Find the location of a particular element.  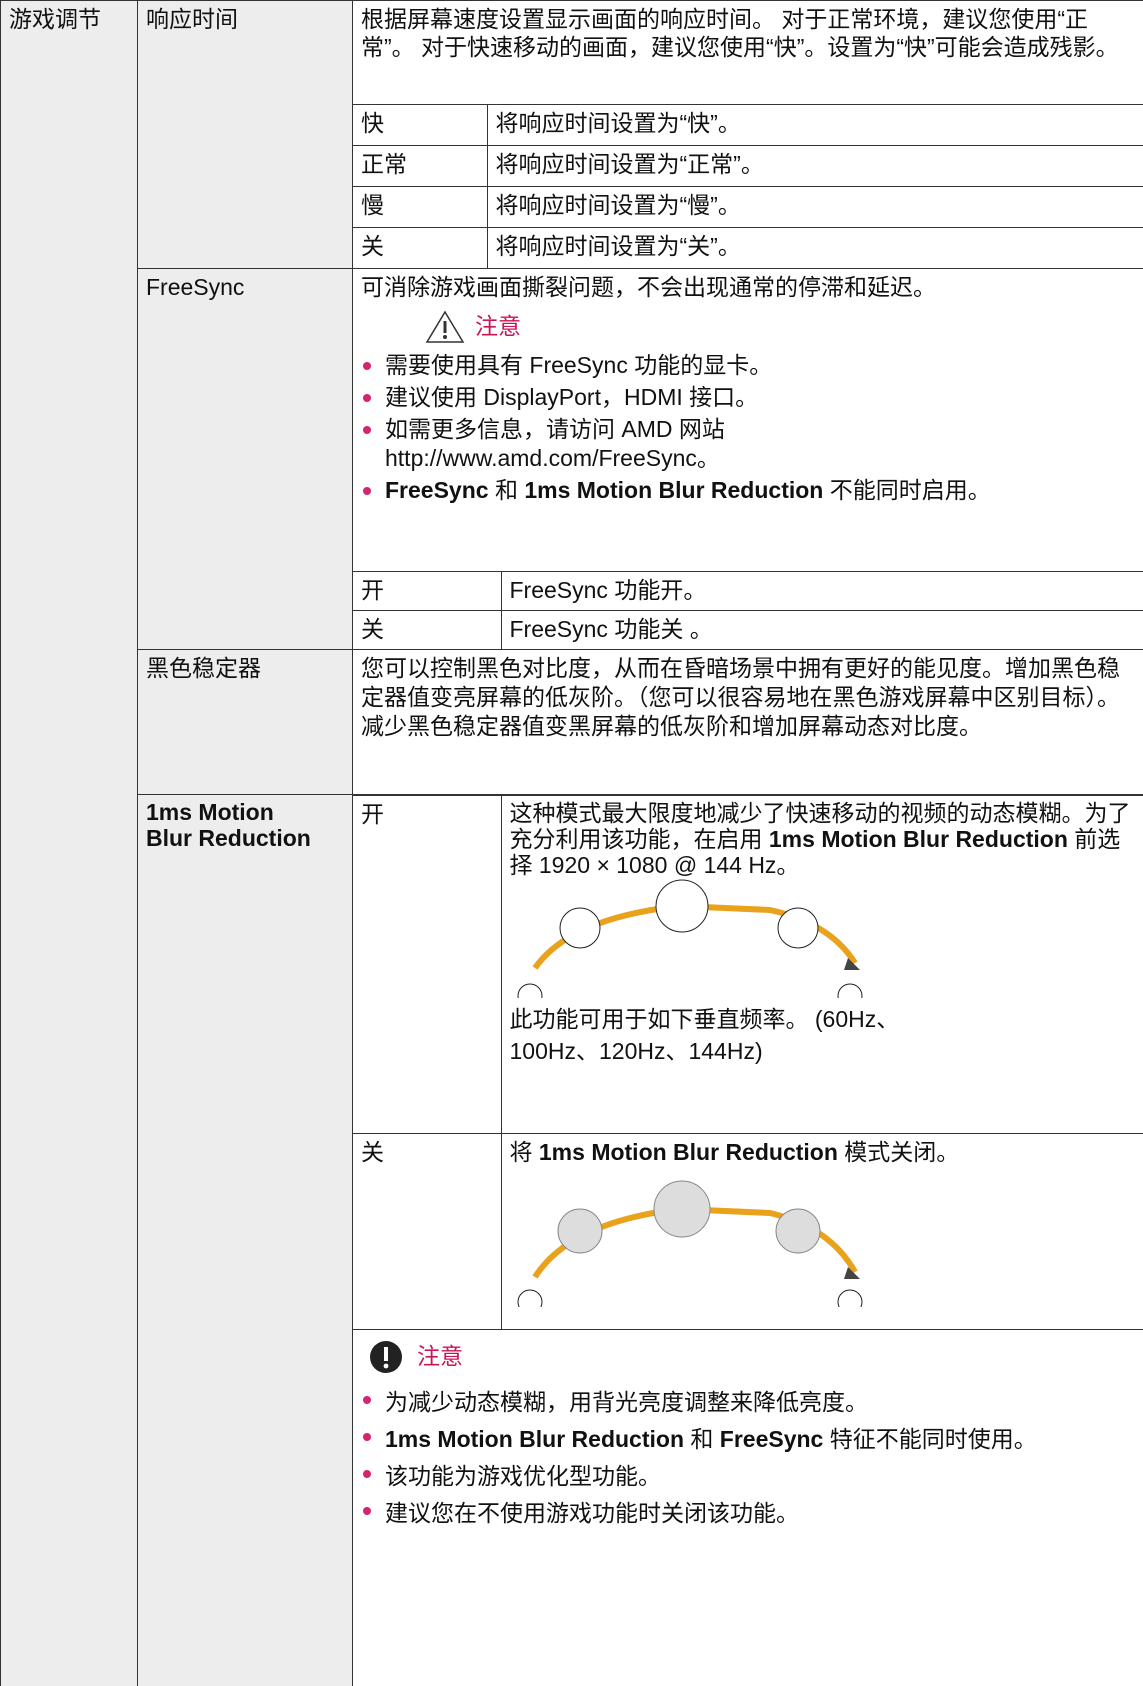

text: 建议使用 DisplayPort，HDMI 接口。 is located at coordinates (572, 396).